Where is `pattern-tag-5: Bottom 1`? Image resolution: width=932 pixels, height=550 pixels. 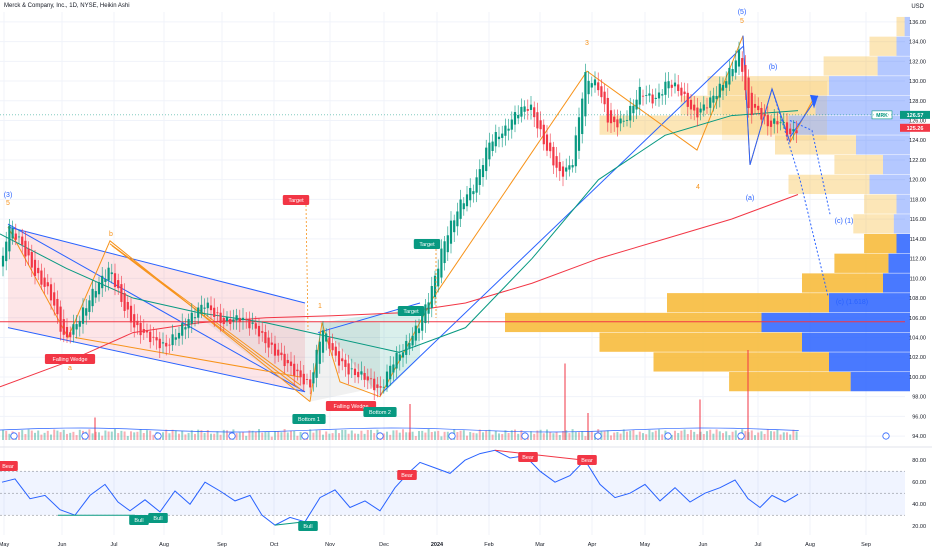
pattern-tag-5: Bottom 1 is located at coordinates (309, 420).